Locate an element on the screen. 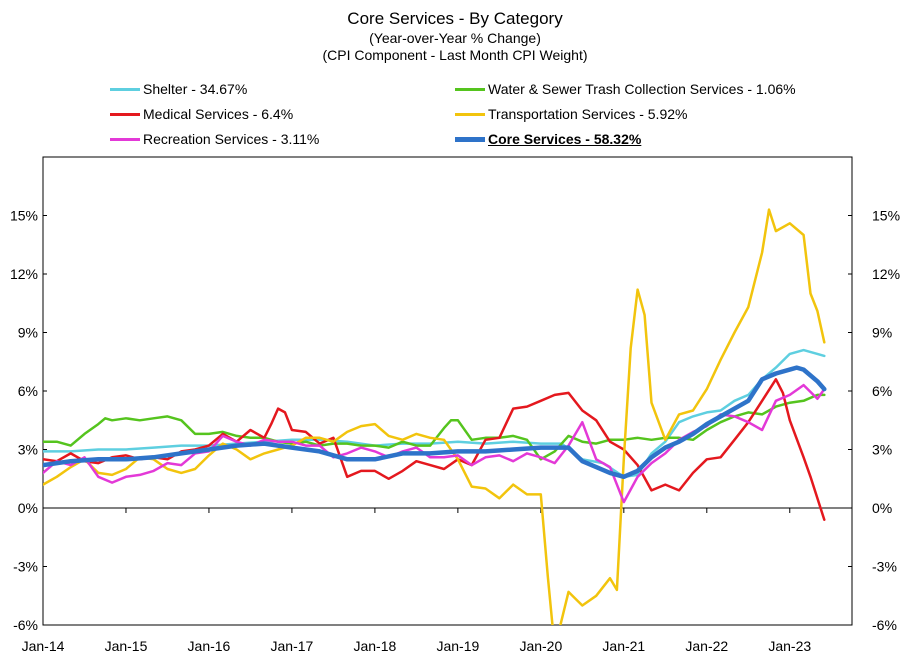  y-tick-label-left: -6% is located at coordinates (25, 625).